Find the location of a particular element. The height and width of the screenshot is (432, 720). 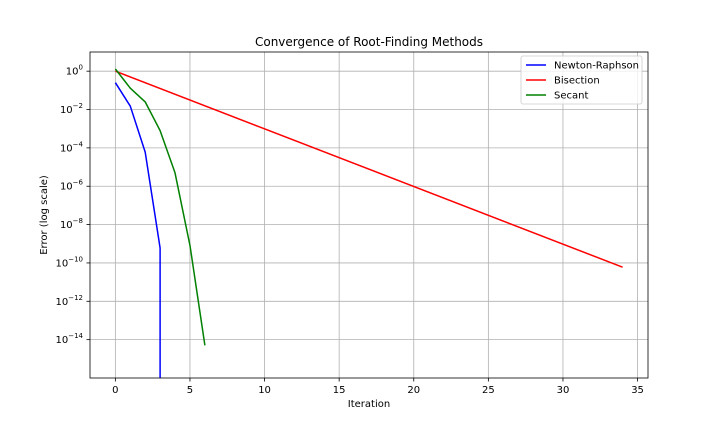

y-tick-label: 10⁻¹² is located at coordinates (69, 301).